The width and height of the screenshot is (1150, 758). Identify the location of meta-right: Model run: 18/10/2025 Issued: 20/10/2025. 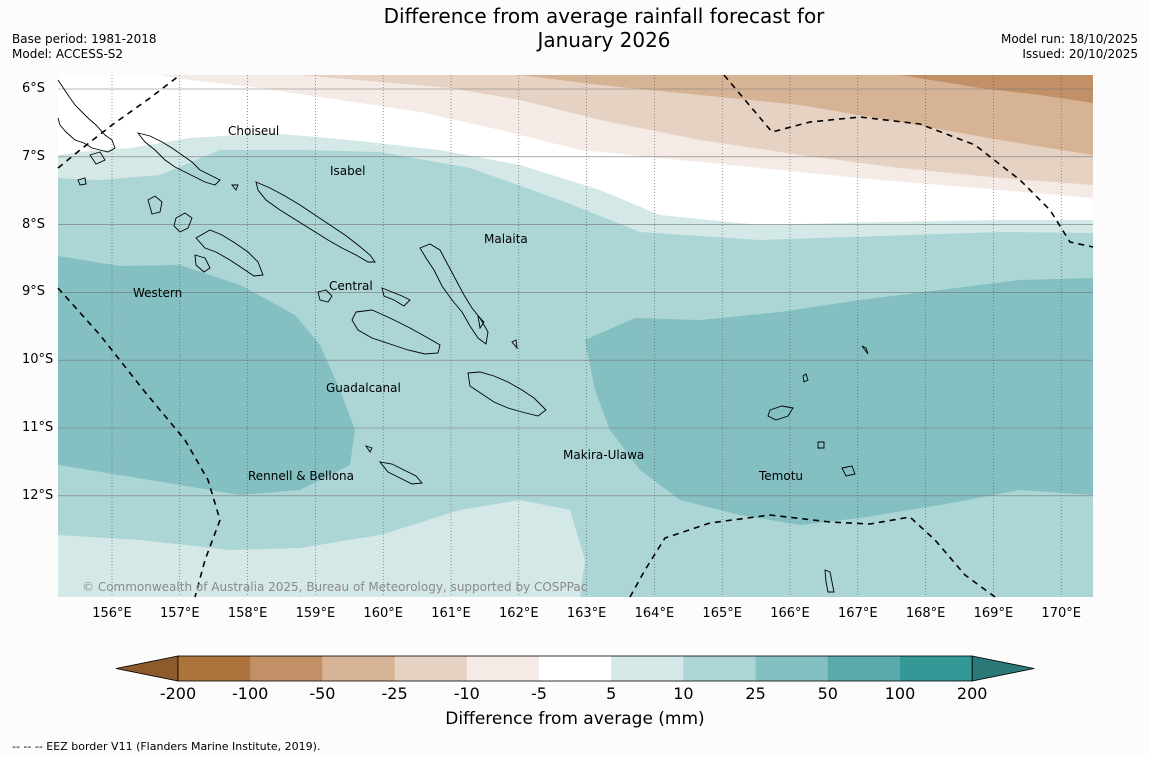
(1069, 47).